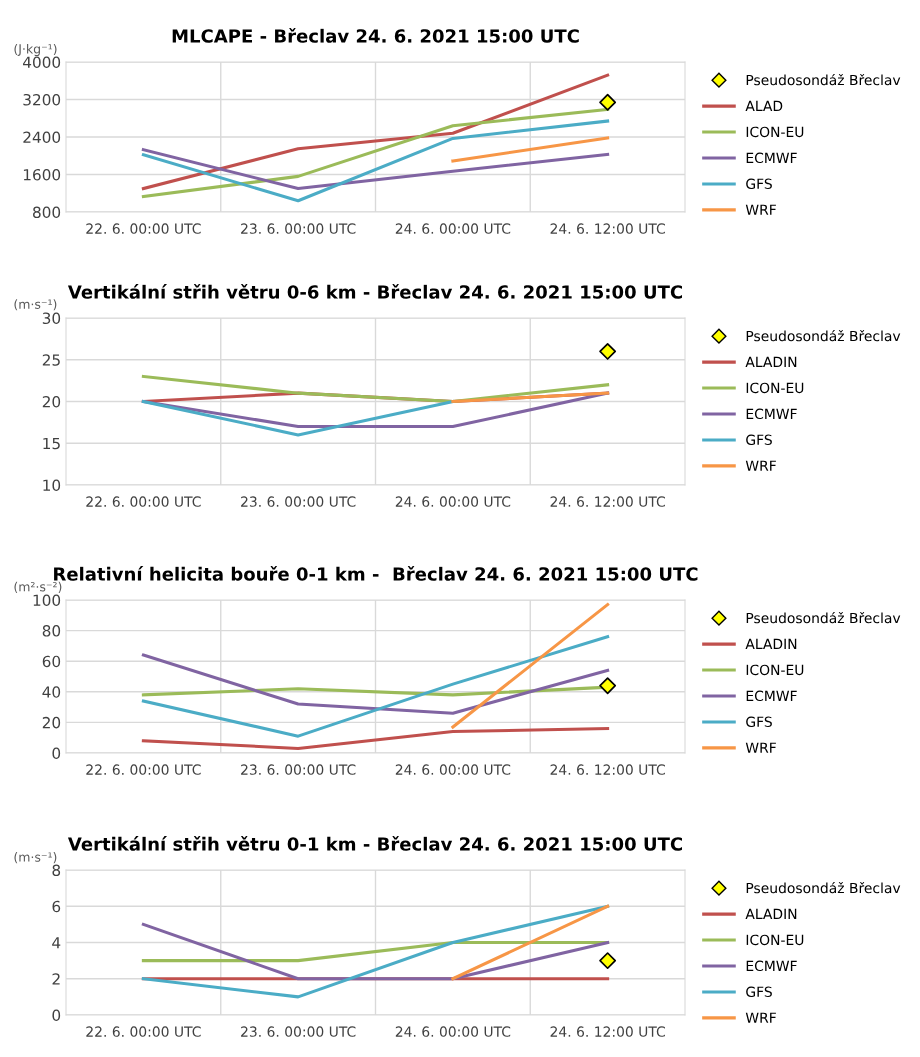 Image resolution: width=920 pixels, height=1057 pixels. What do you see at coordinates (42, 99) in the screenshot?
I see `y-tick-label: 3200` at bounding box center [42, 99].